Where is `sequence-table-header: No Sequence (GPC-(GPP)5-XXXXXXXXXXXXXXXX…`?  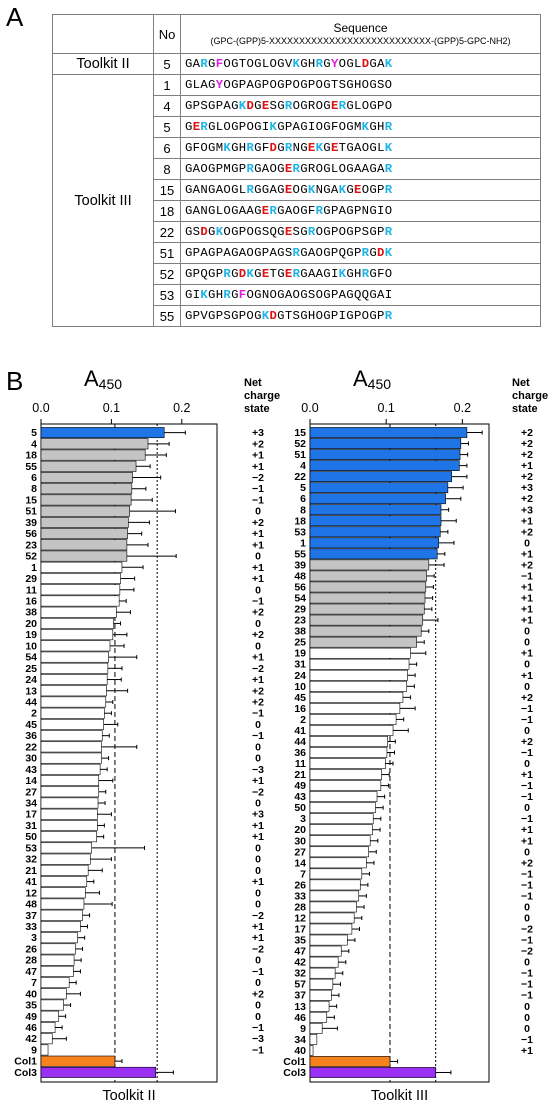
sequence-table-header: No Sequence (GPC-(GPP)5-XXXXXXXXXXXXXXXX… is located at coordinates (296, 34).